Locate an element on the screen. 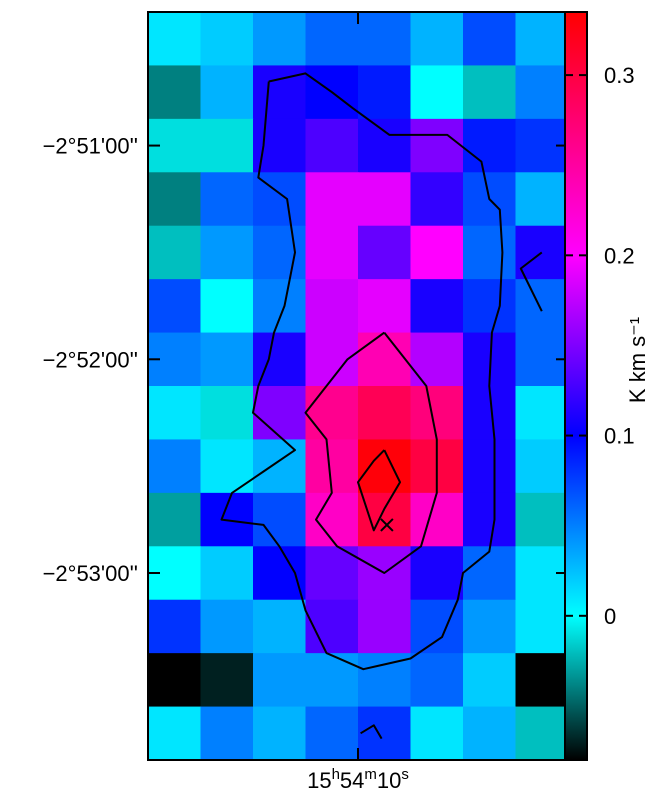 Image resolution: width=661 pixels, height=796 pixels. contour-middle is located at coordinates (371, 452).